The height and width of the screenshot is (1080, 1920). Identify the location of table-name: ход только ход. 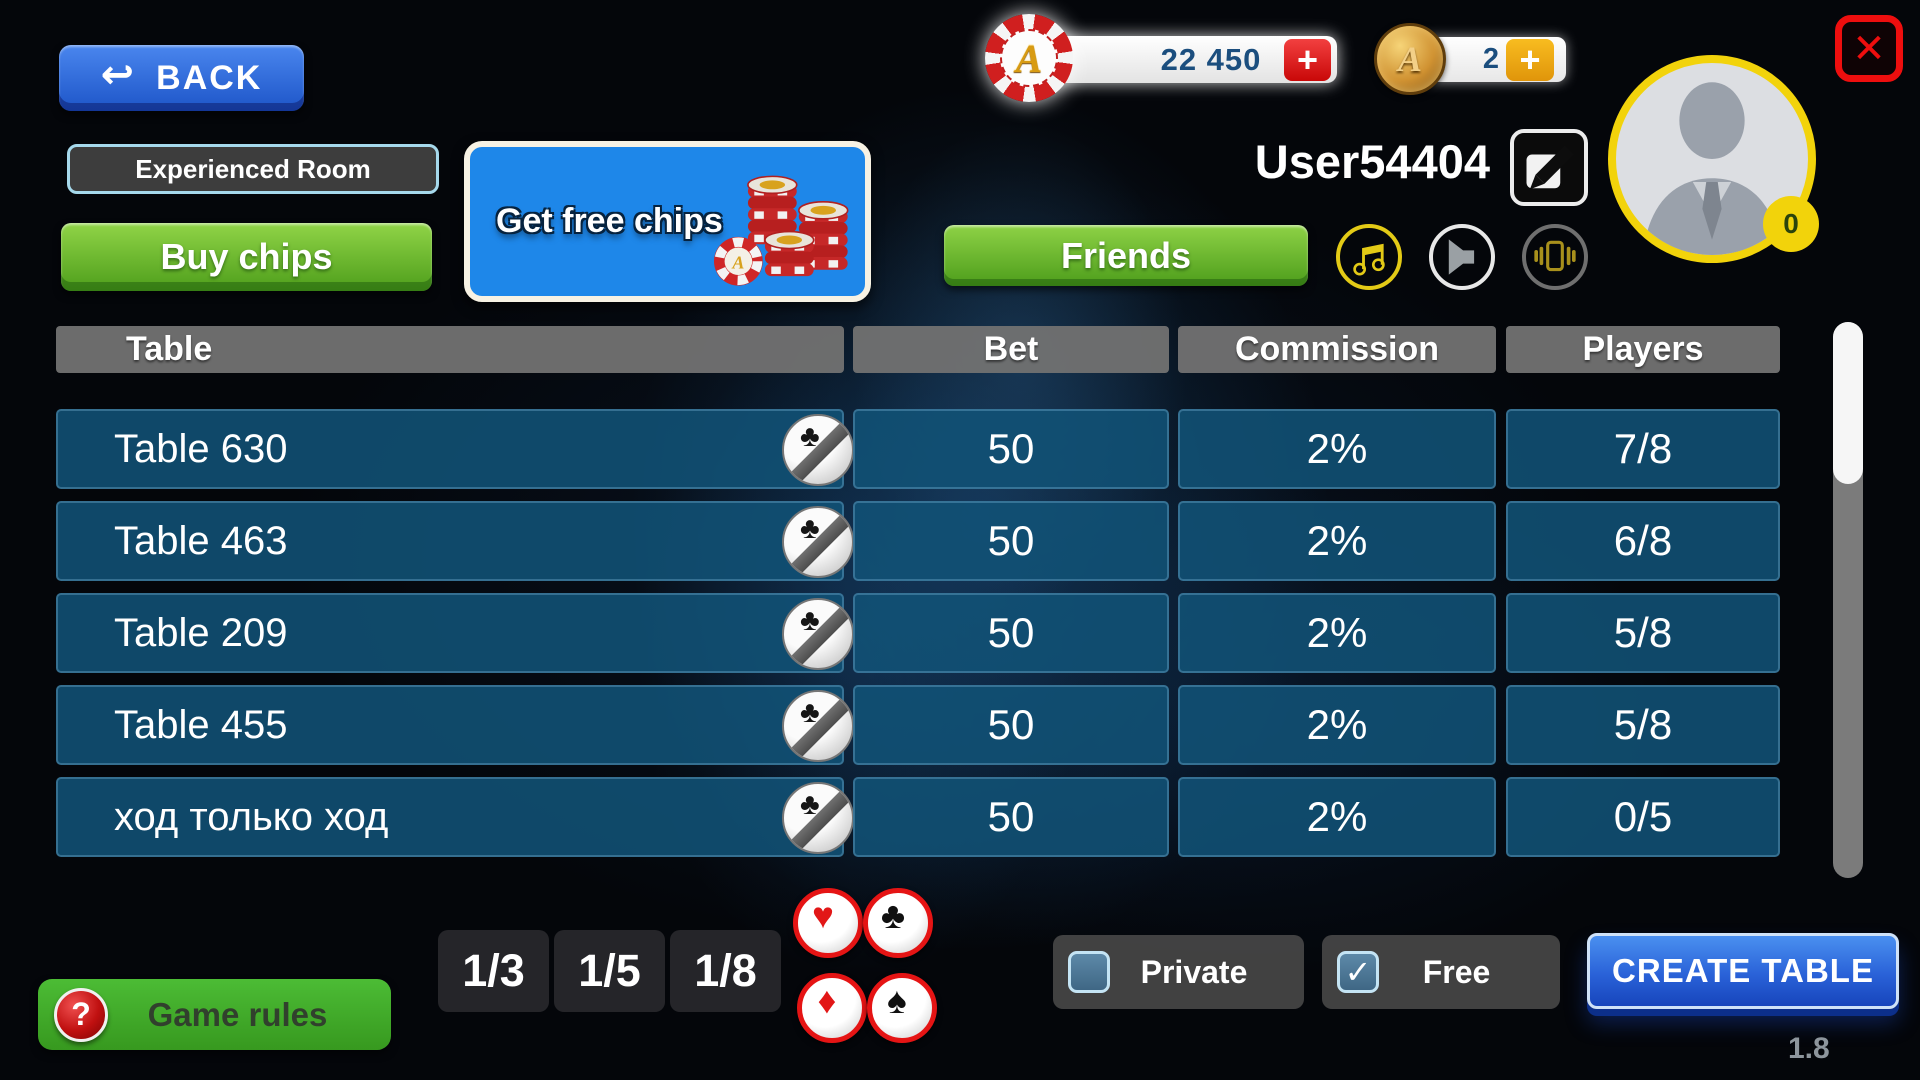
(251, 816).